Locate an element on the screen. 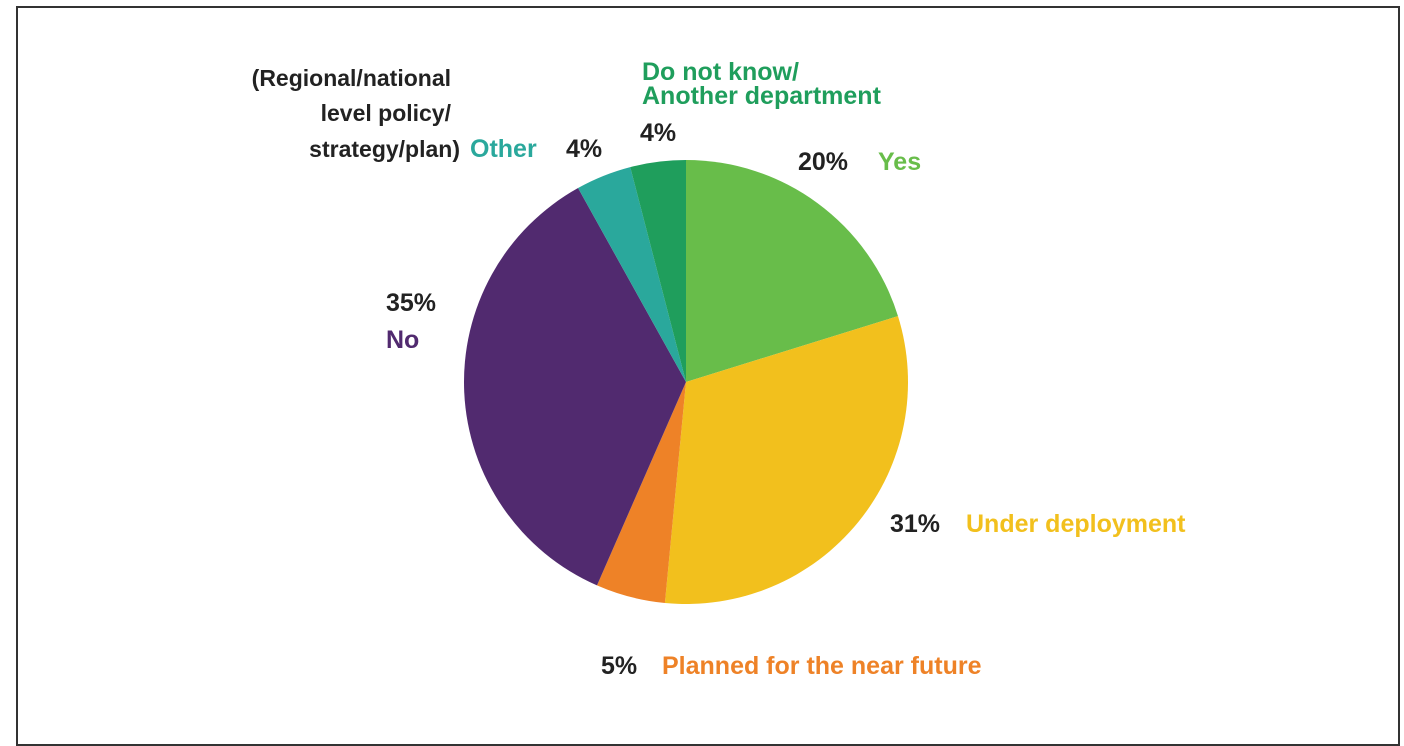 The width and height of the screenshot is (1404, 746). slice-value-yes: 20% is located at coordinates (823, 162).